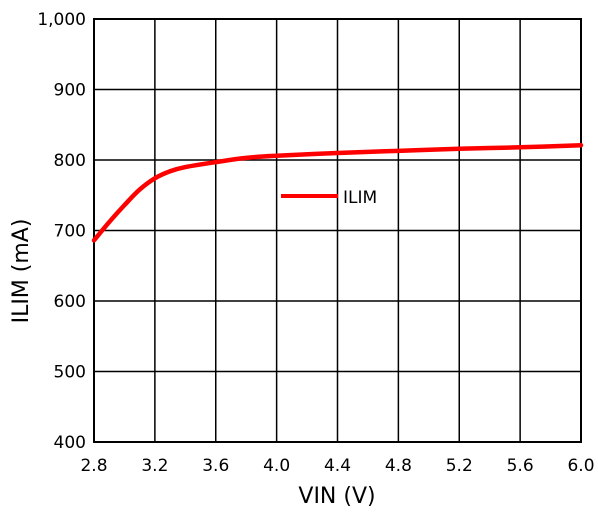 This screenshot has width=598, height=512. I want to click on y-axis-label: ILIM (mA), so click(21, 271).